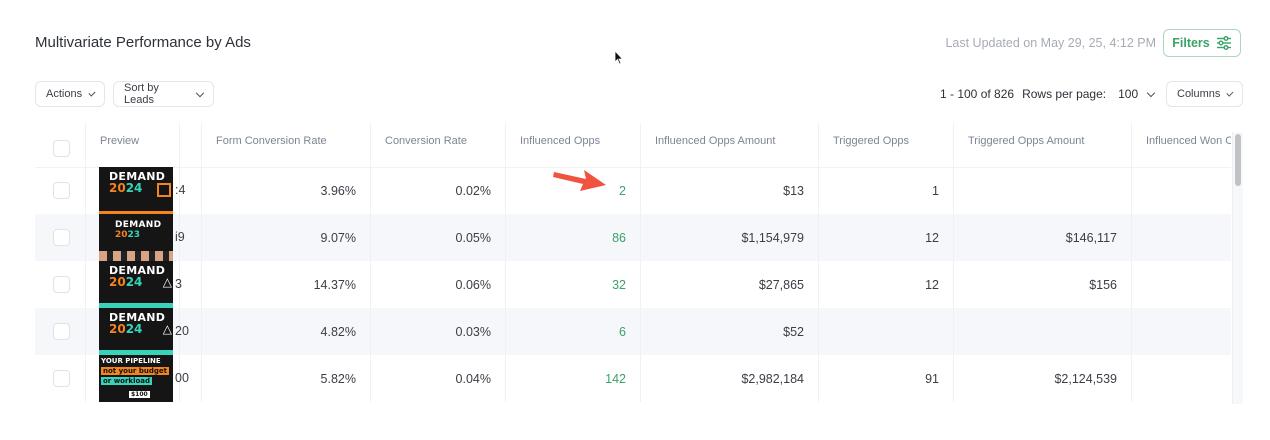 The height and width of the screenshot is (440, 1270). Describe the element at coordinates (572, 284) in the screenshot. I see `influenced-opps-link: 32` at that location.